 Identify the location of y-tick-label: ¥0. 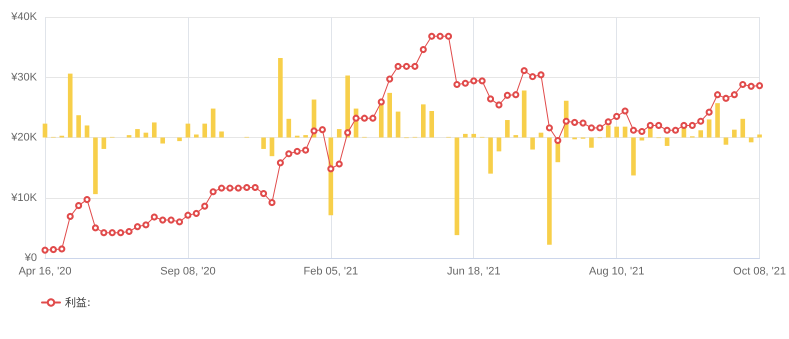
(30, 258).